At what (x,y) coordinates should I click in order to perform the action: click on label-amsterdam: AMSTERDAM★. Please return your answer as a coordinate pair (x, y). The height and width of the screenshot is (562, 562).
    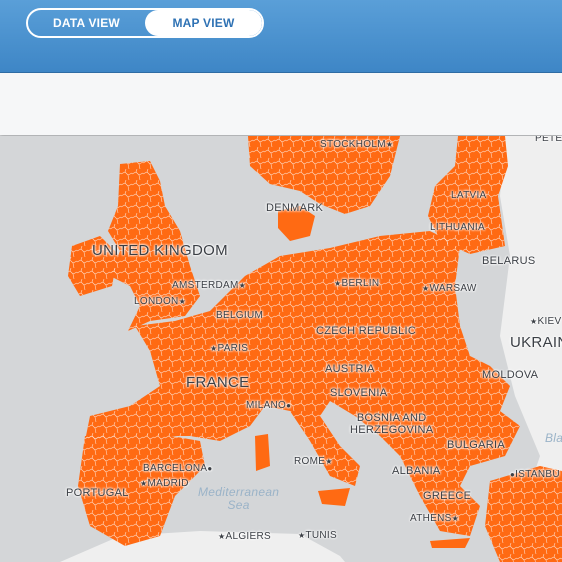
    Looking at the image, I should click on (209, 285).